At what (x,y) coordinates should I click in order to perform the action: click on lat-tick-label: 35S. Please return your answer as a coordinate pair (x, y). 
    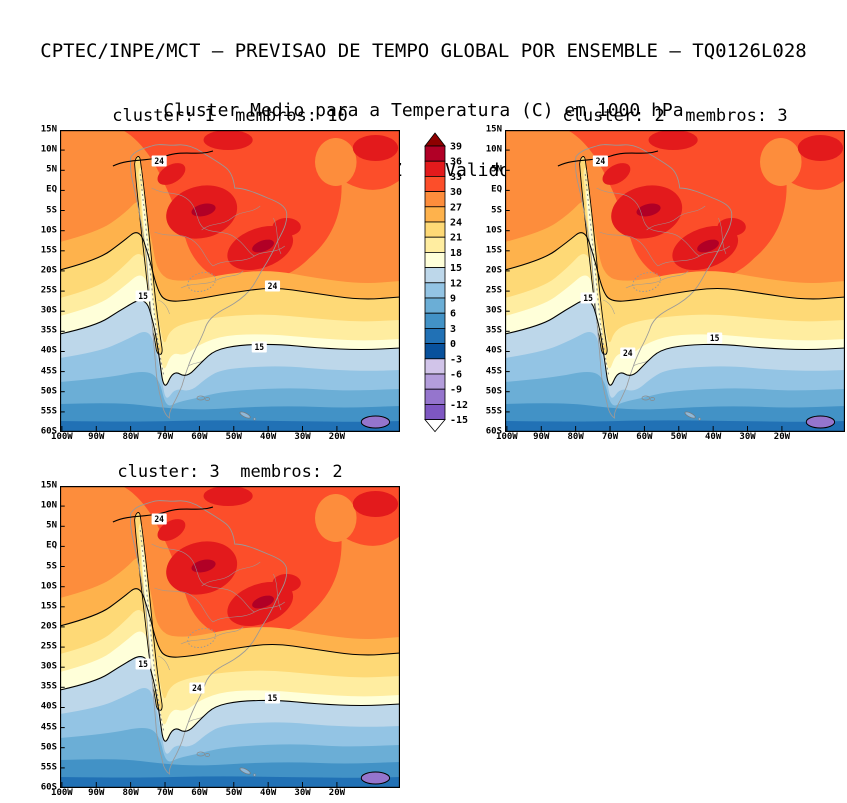
    Looking at the image, I should click on (493, 330).